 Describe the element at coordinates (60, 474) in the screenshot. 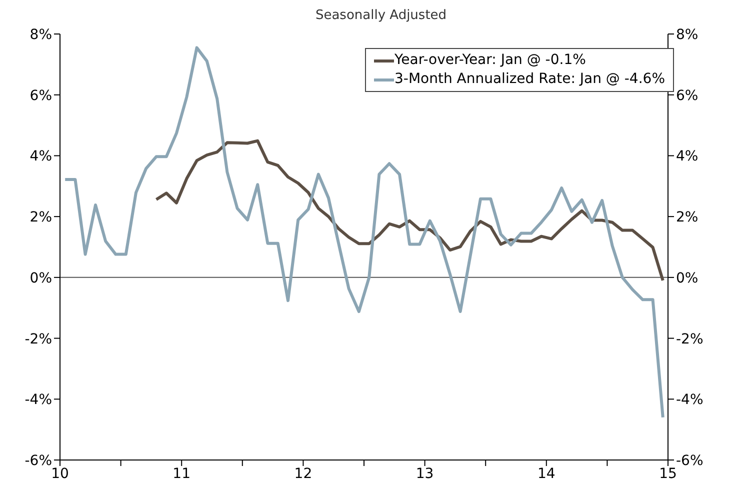

I see `x-tick-label: 10` at that location.